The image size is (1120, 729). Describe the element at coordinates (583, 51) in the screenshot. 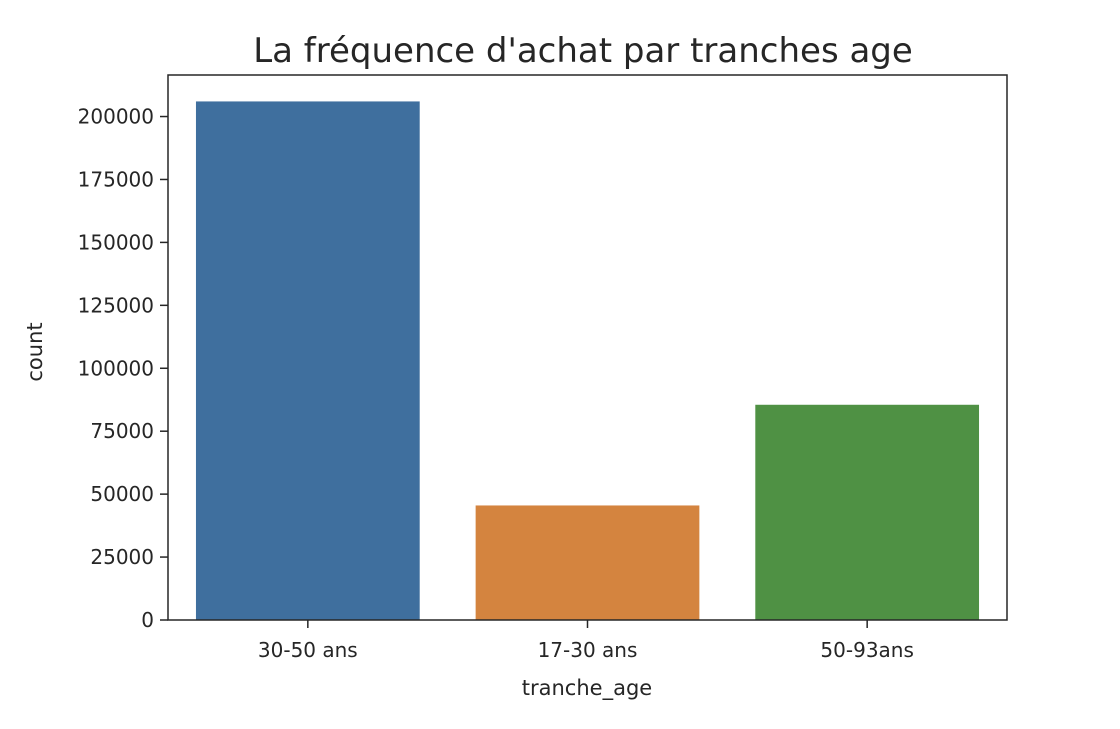

I see `chart-title: La fréquence d'achat par tranches age` at that location.